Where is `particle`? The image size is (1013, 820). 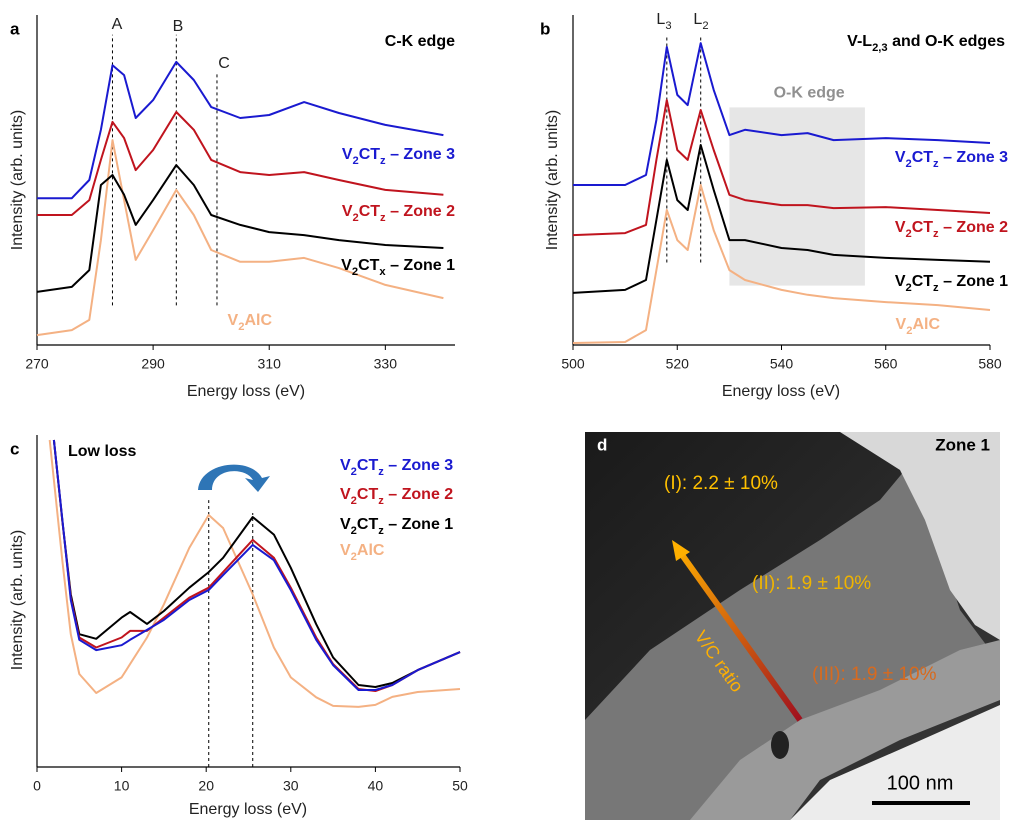 particle is located at coordinates (780, 745).